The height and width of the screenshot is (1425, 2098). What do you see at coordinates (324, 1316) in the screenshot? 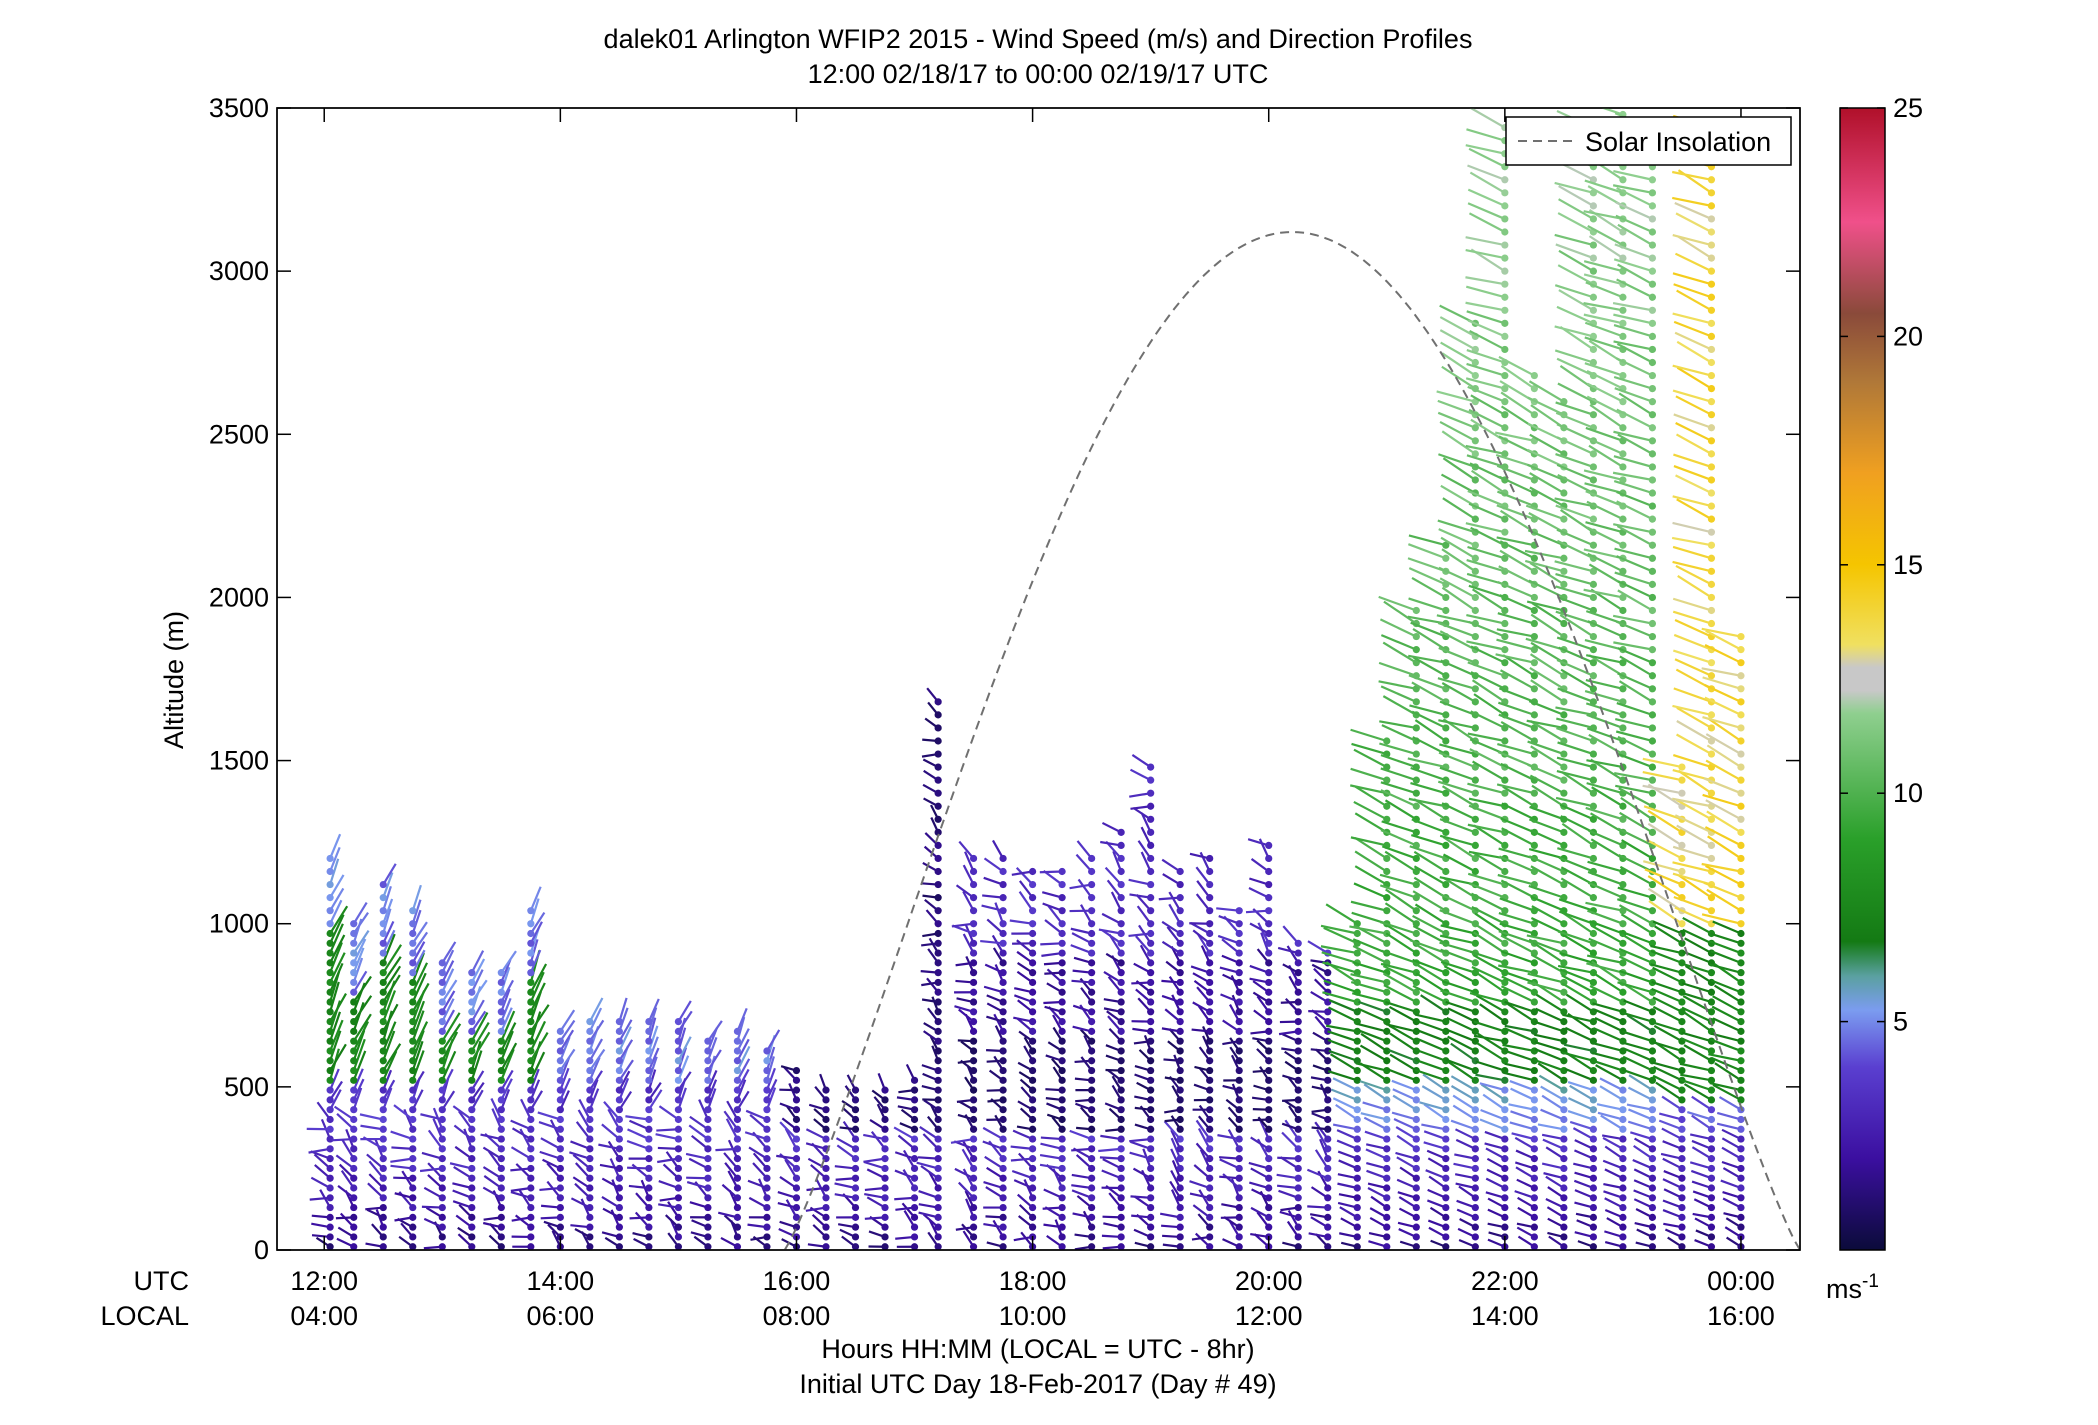
I see `x-tick-label-local: 04:00` at bounding box center [324, 1316].